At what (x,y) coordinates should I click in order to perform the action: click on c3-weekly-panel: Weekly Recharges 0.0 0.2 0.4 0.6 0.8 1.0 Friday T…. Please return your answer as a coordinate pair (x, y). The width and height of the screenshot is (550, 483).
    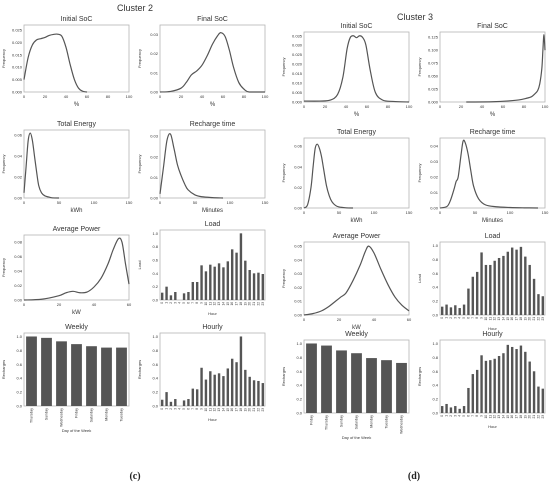
    Looking at the image, I should click on (345, 385).